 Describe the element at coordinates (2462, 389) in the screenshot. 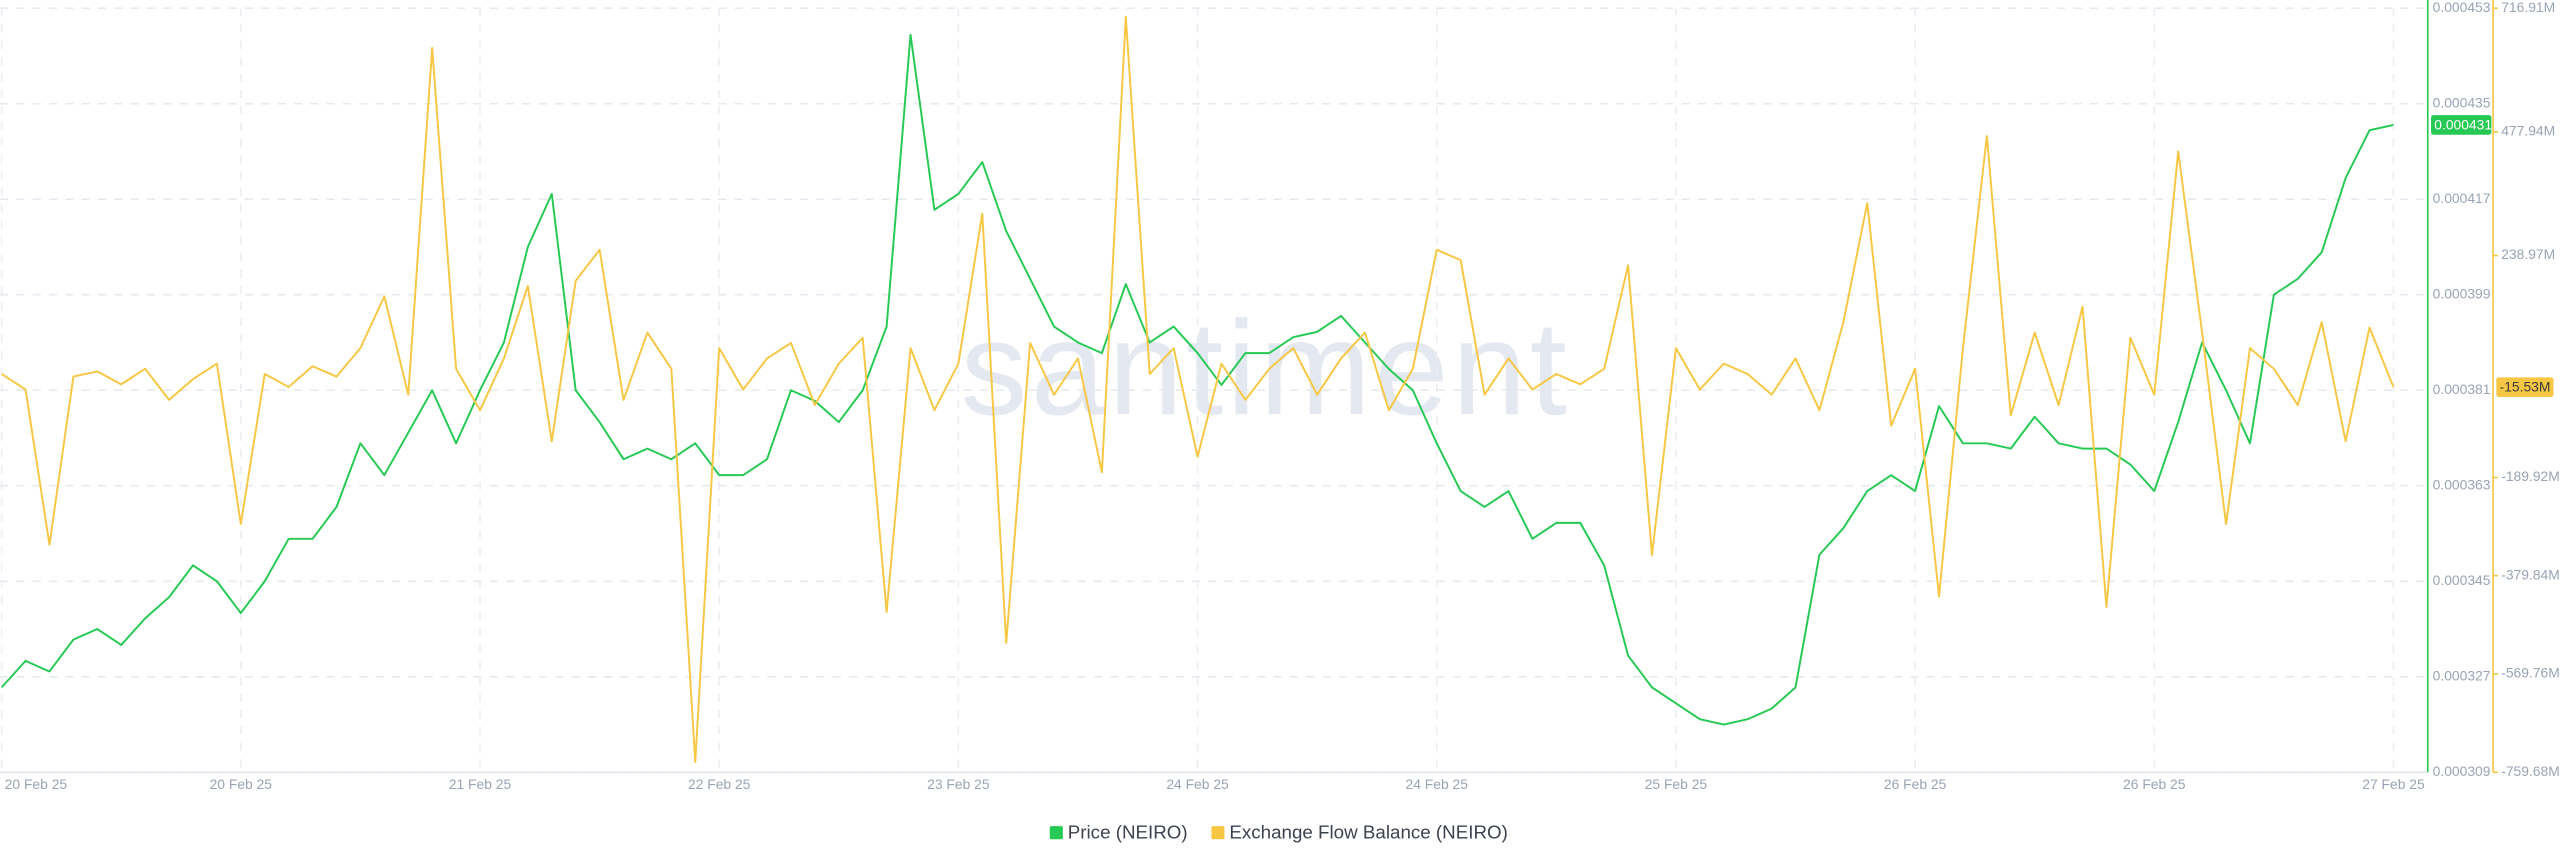

I see `y-tick-label: 0.000381` at that location.